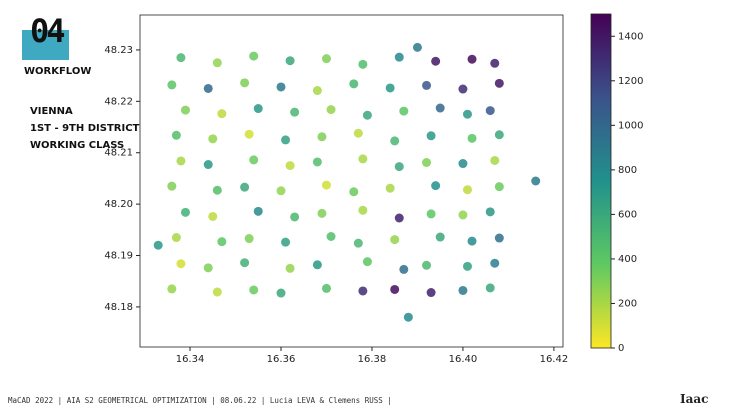 The height and width of the screenshot is (411, 730). Describe the element at coordinates (118, 204) in the screenshot. I see `y-tick-label: 48.20` at that location.